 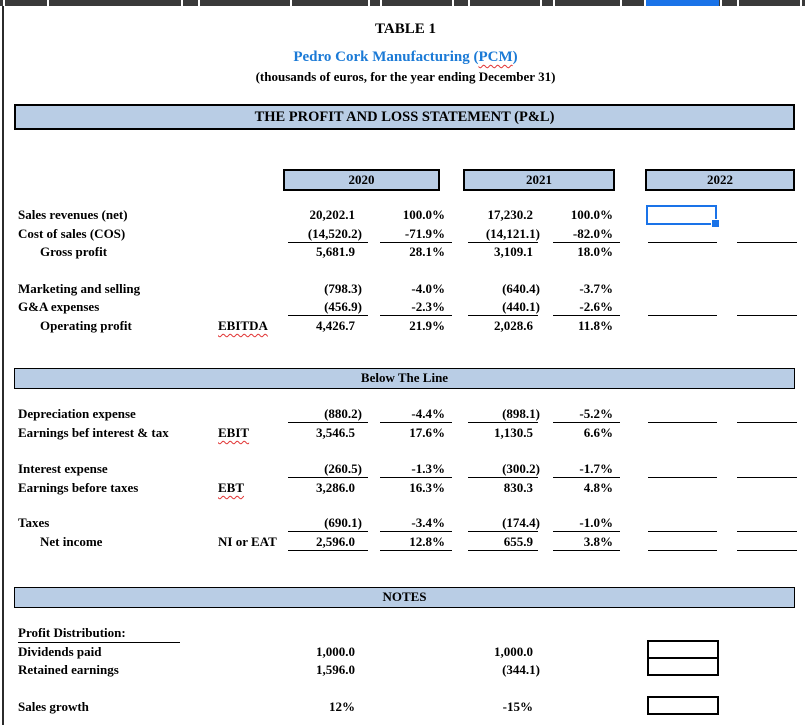 I want to click on row-label: Marketing and selling, so click(x=79, y=288).